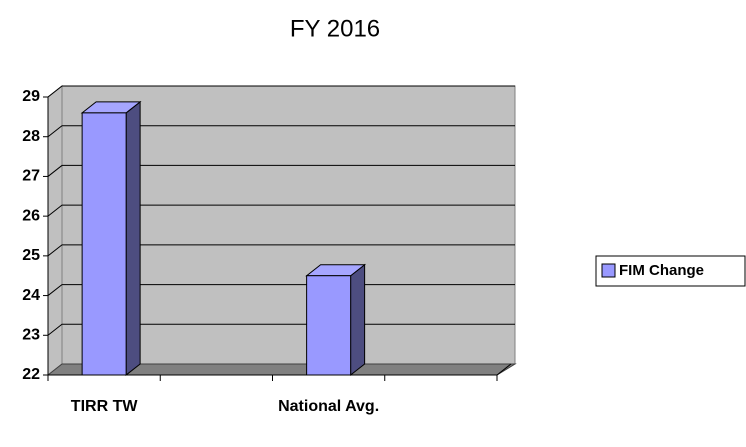  I want to click on x-tick-label: TIRR TW, so click(104, 406).